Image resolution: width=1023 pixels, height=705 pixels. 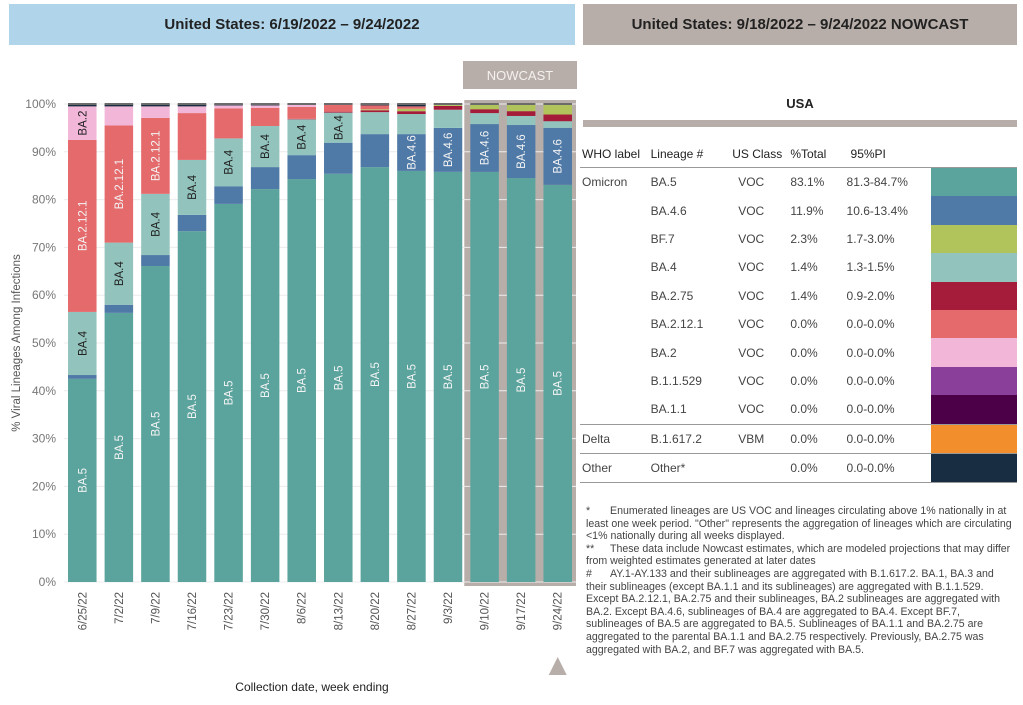 I want to click on table-row: BA.4 VOC 1.4% 1.3-1.5%, so click(x=798, y=267).